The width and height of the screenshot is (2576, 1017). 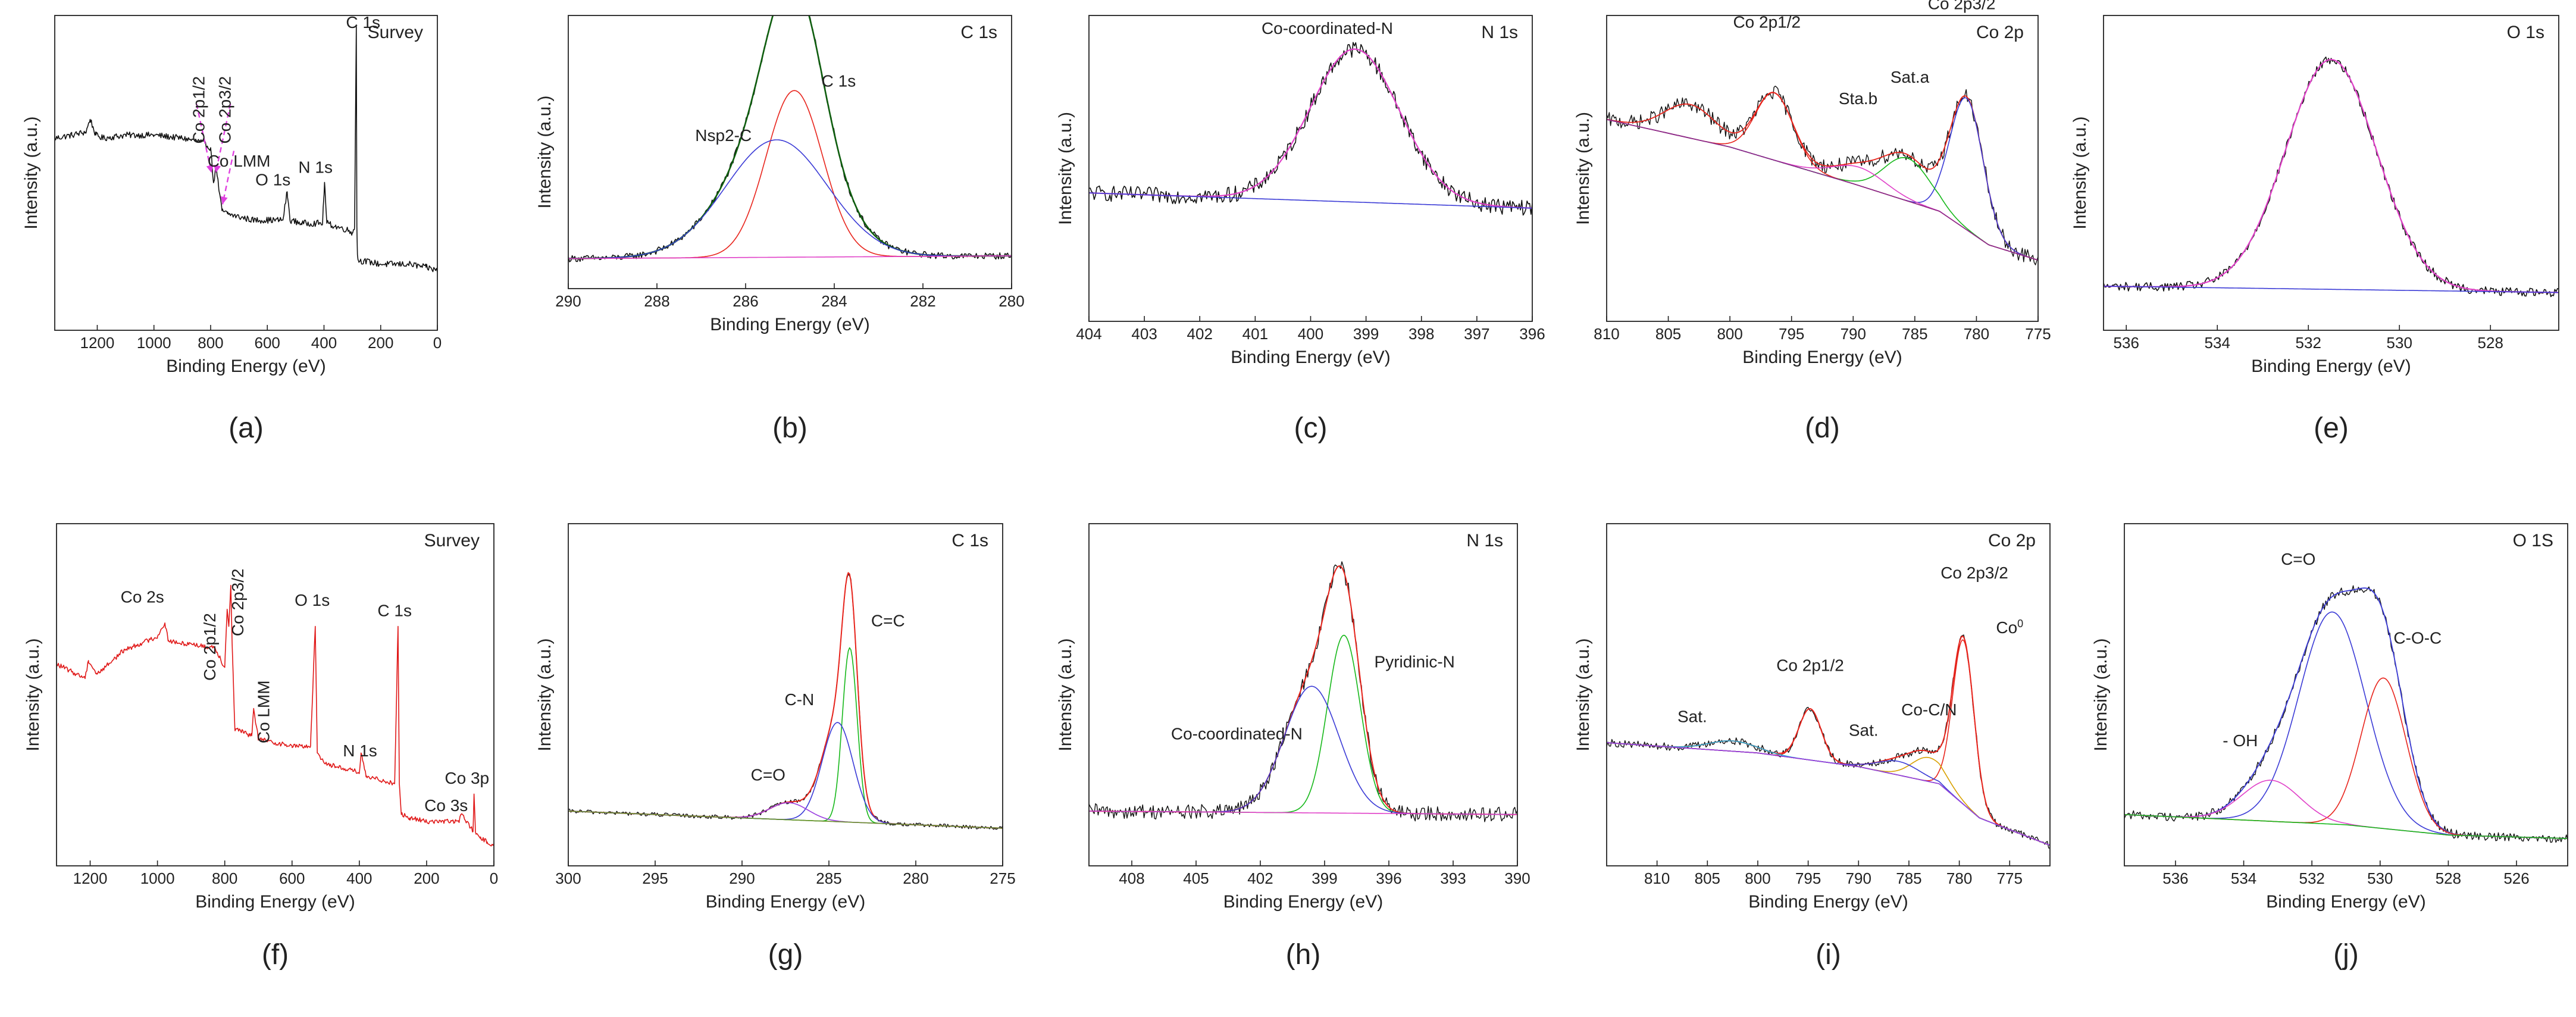 What do you see at coordinates (1144, 334) in the screenshot?
I see `x-tick-label: 403` at bounding box center [1144, 334].